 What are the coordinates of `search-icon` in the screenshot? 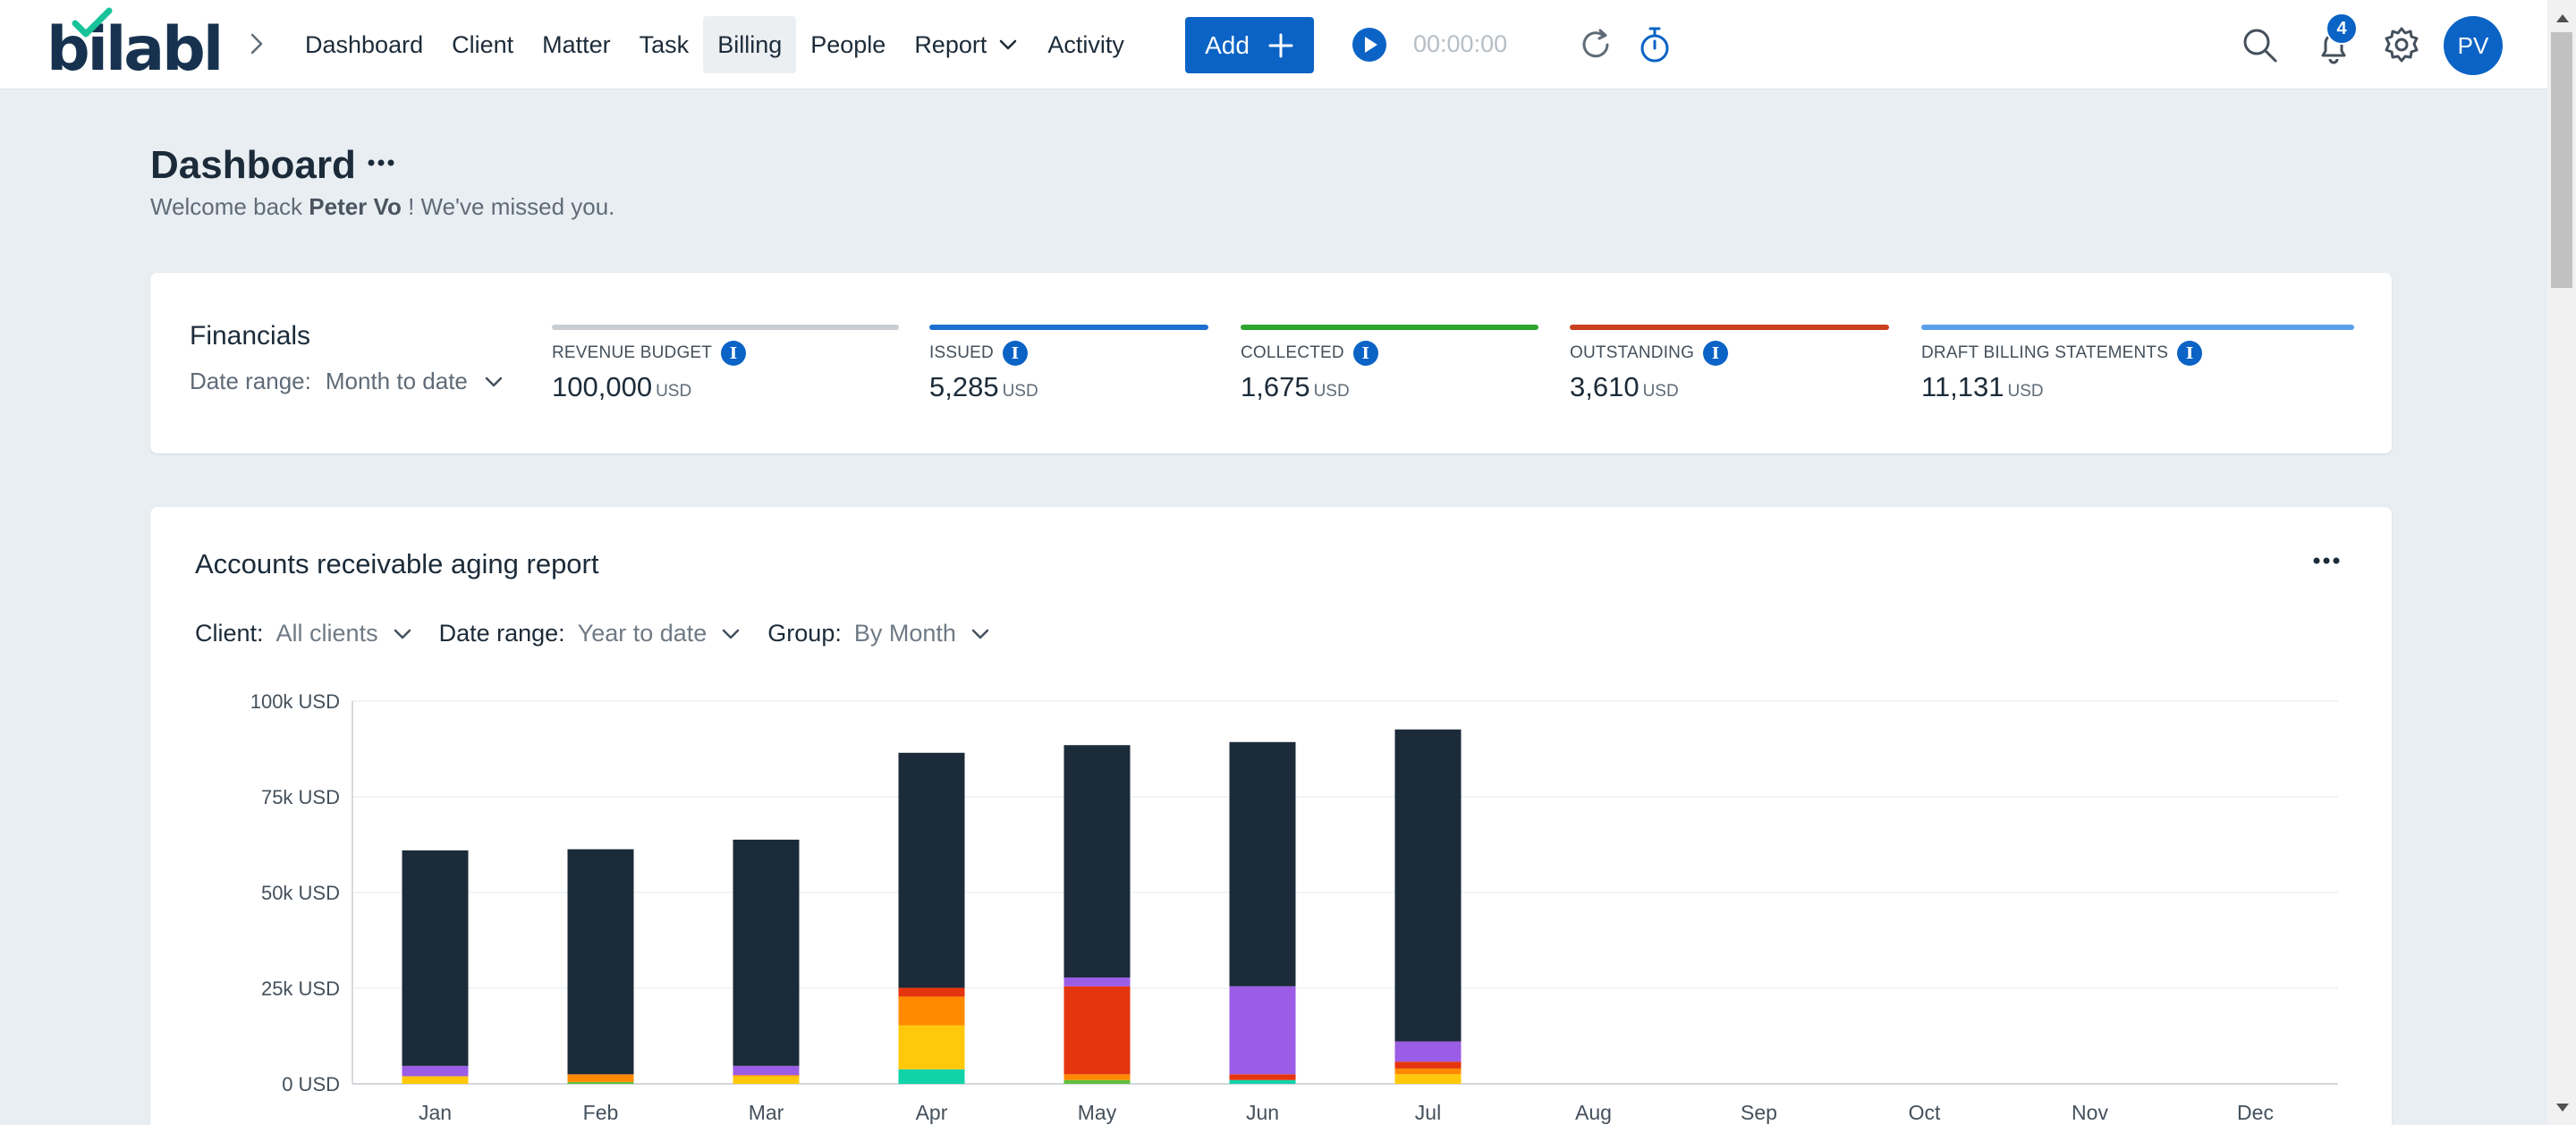 It's located at (2260, 46).